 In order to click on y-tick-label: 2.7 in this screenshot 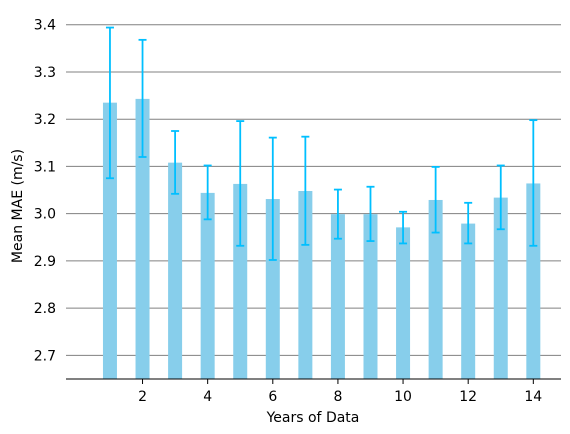, I will do `click(45, 356)`.